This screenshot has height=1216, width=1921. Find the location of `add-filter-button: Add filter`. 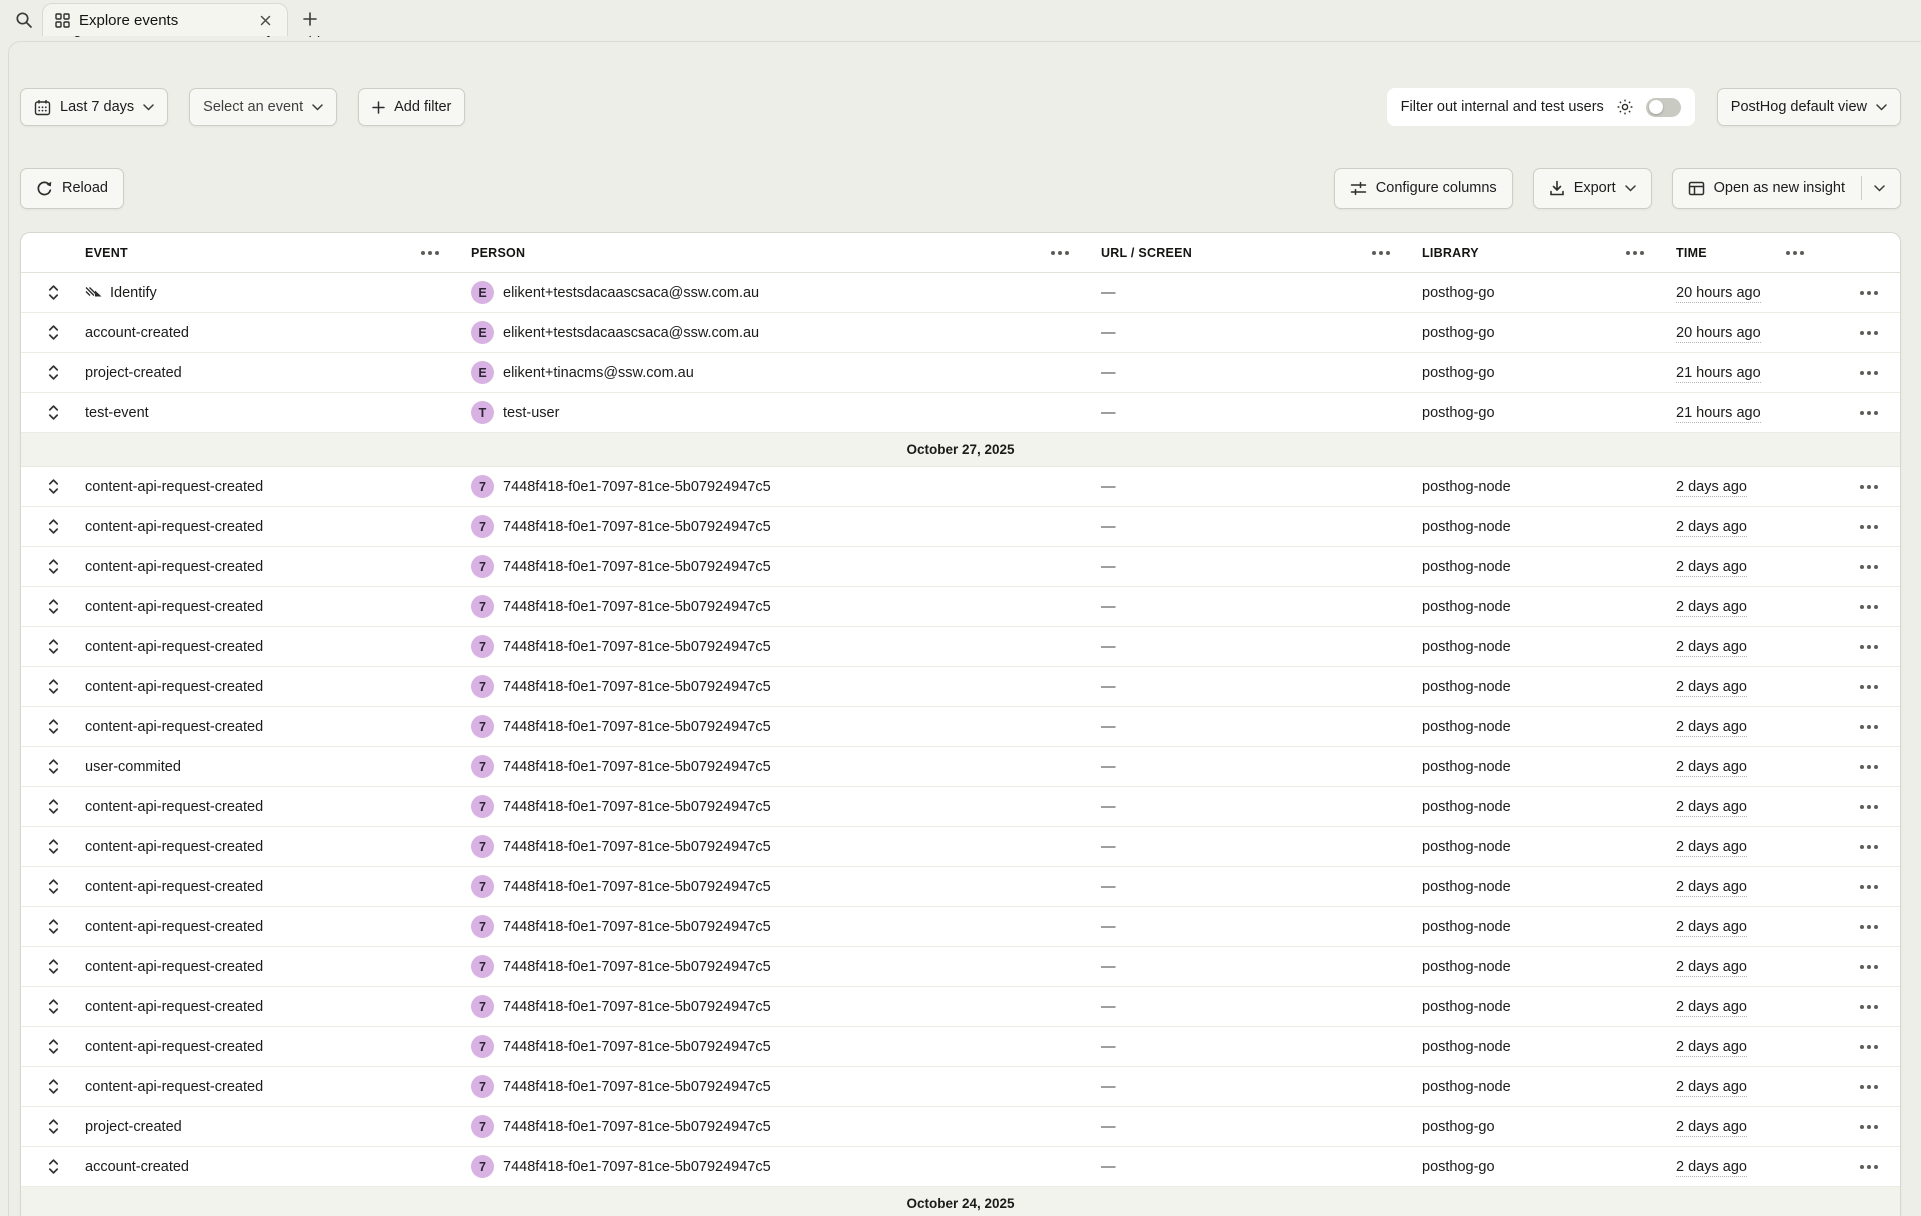

add-filter-button: Add filter is located at coordinates (412, 107).